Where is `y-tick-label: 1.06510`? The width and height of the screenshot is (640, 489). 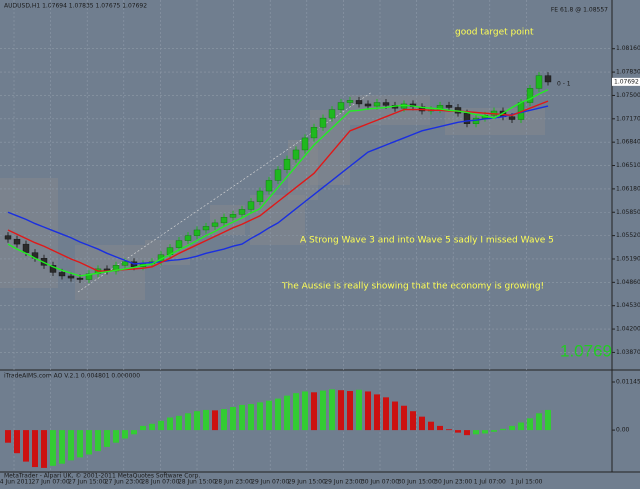
y-tick-label: 1.06510 is located at coordinates (628, 165).